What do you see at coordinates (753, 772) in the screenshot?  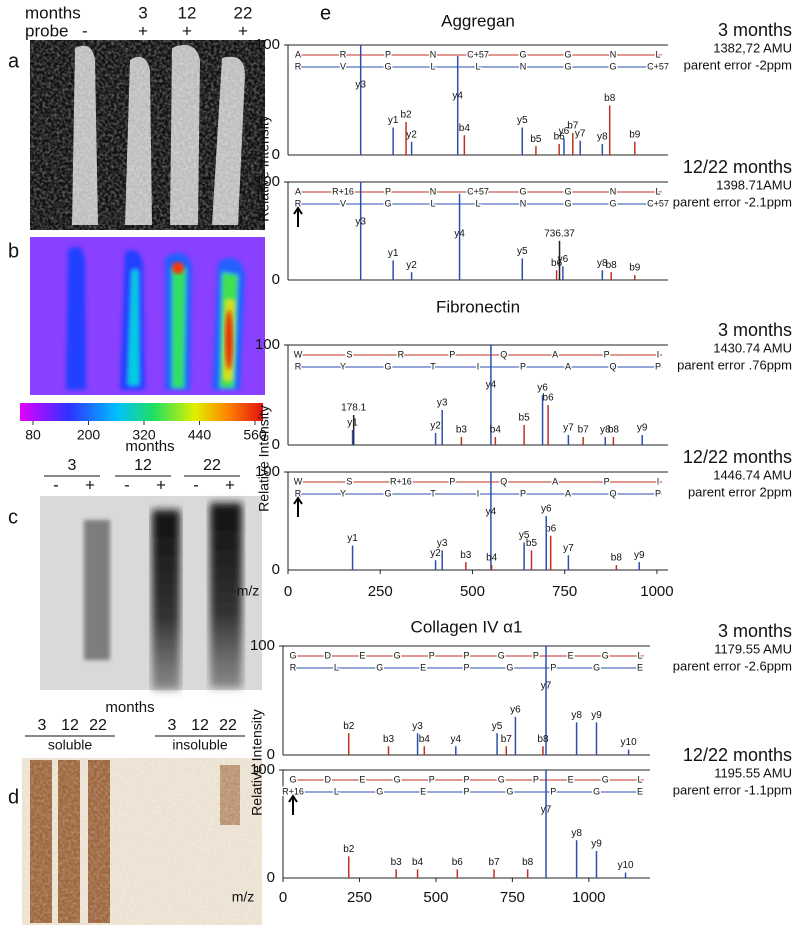 I see `parent-mass: 1195.55 AMU` at bounding box center [753, 772].